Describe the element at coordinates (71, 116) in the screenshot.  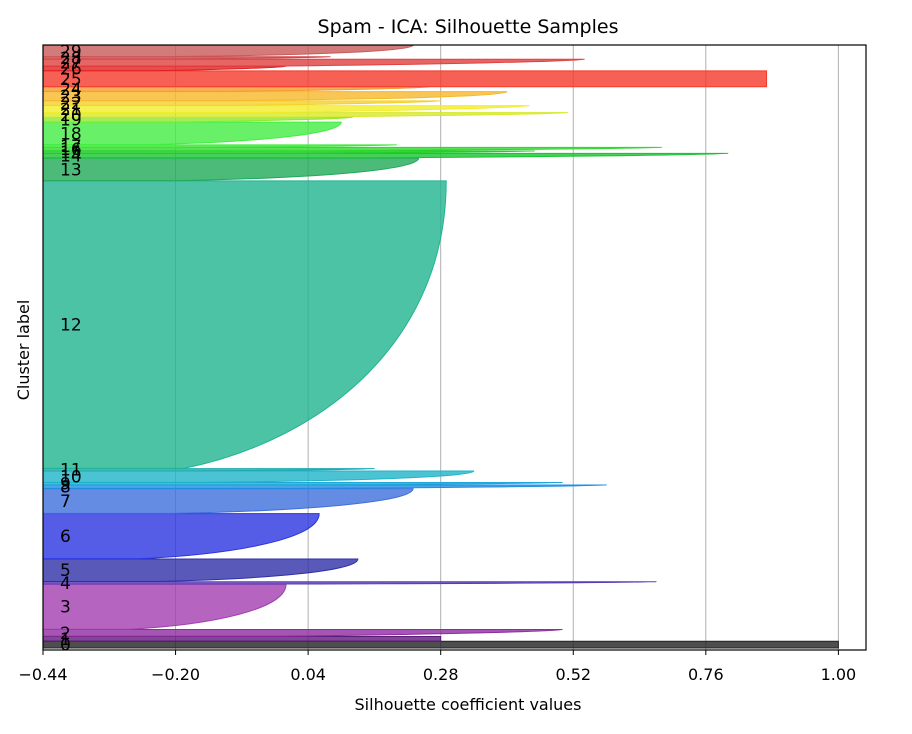
I see `cluster-label-20: 20` at that location.